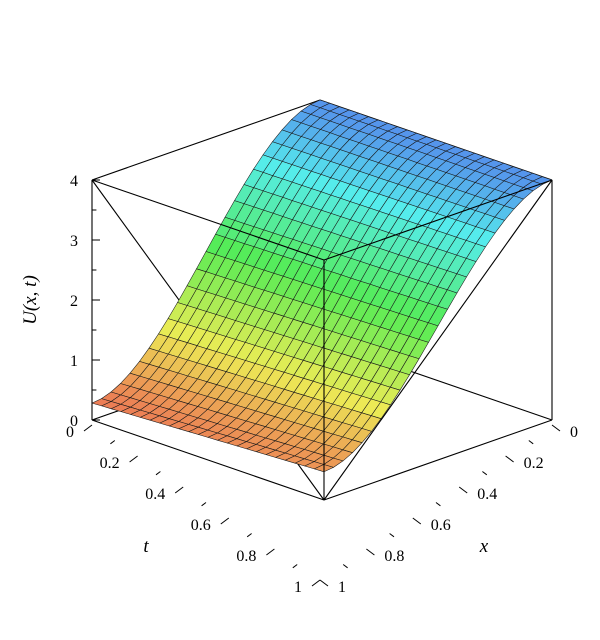  Describe the element at coordinates (146, 546) in the screenshot. I see `t-axis-label: t` at that location.